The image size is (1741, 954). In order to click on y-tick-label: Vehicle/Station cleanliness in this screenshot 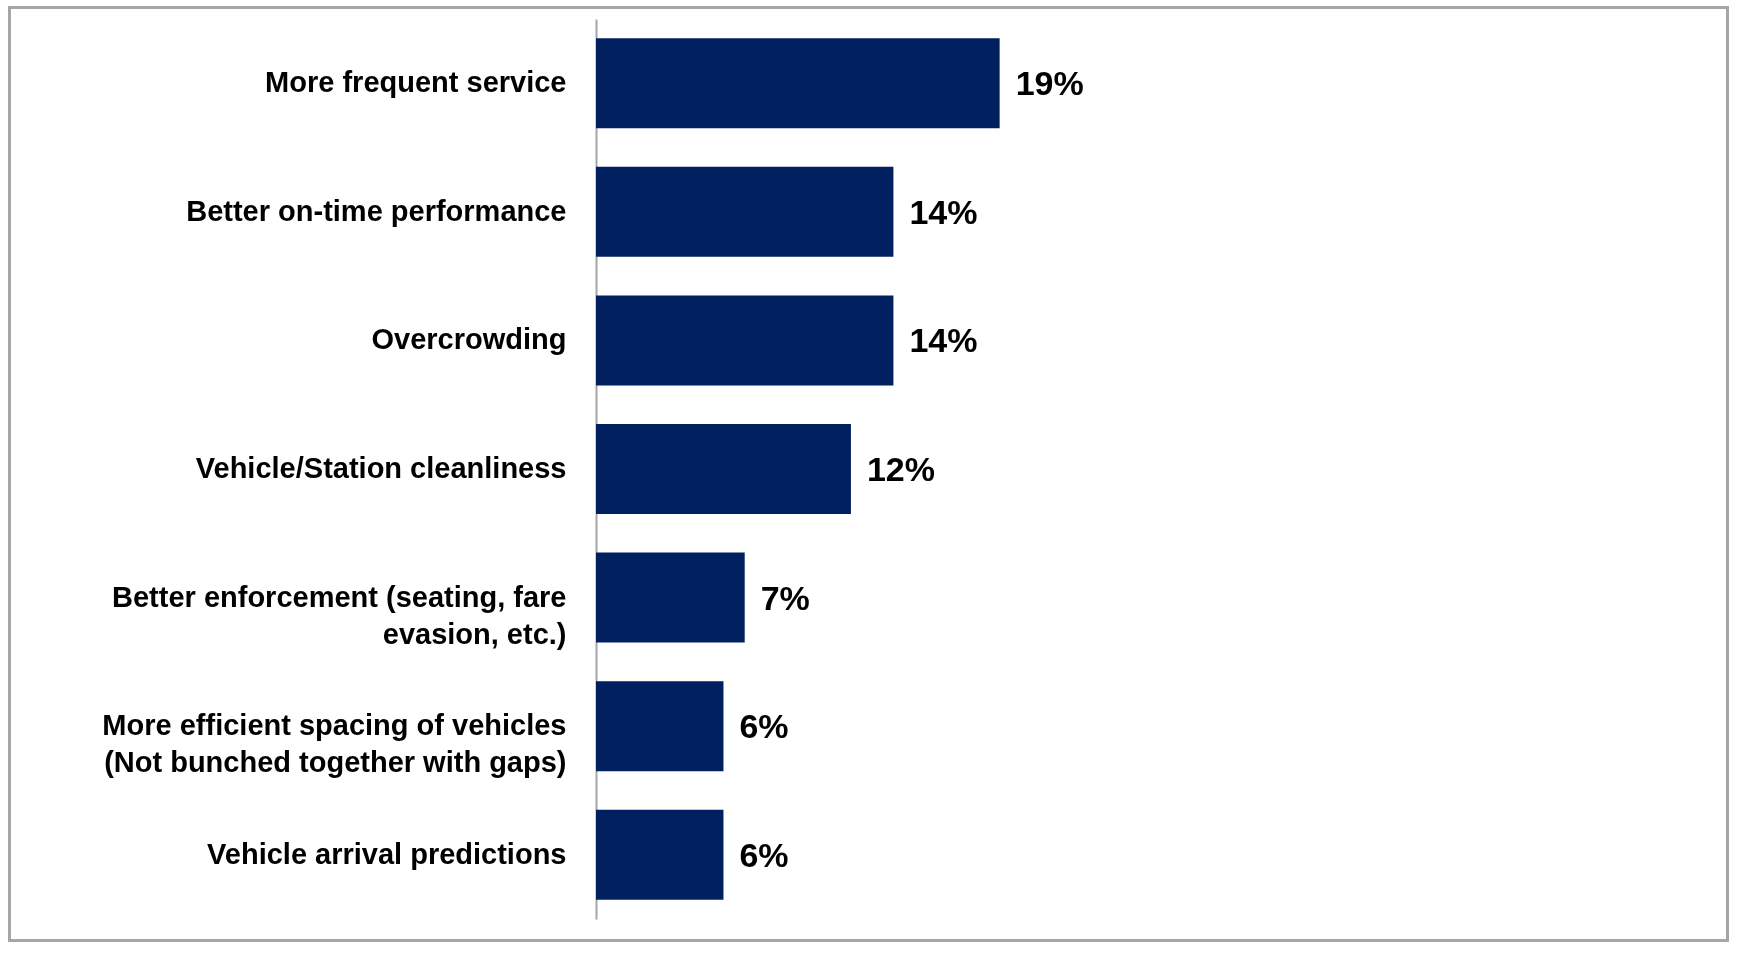, I will do `click(381, 468)`.